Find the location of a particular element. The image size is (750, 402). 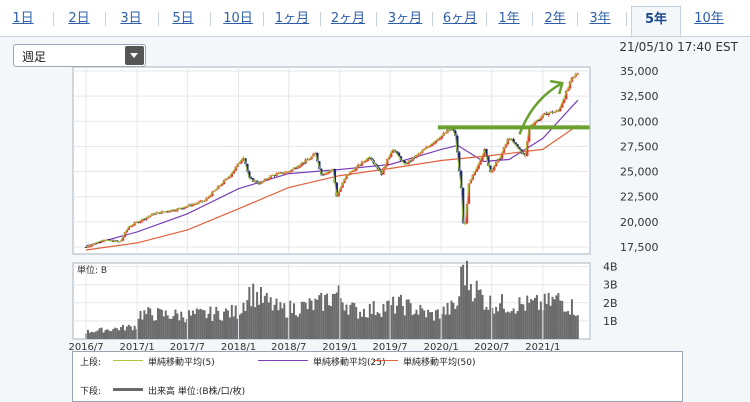

tab-4: 5日 is located at coordinates (183, 18).